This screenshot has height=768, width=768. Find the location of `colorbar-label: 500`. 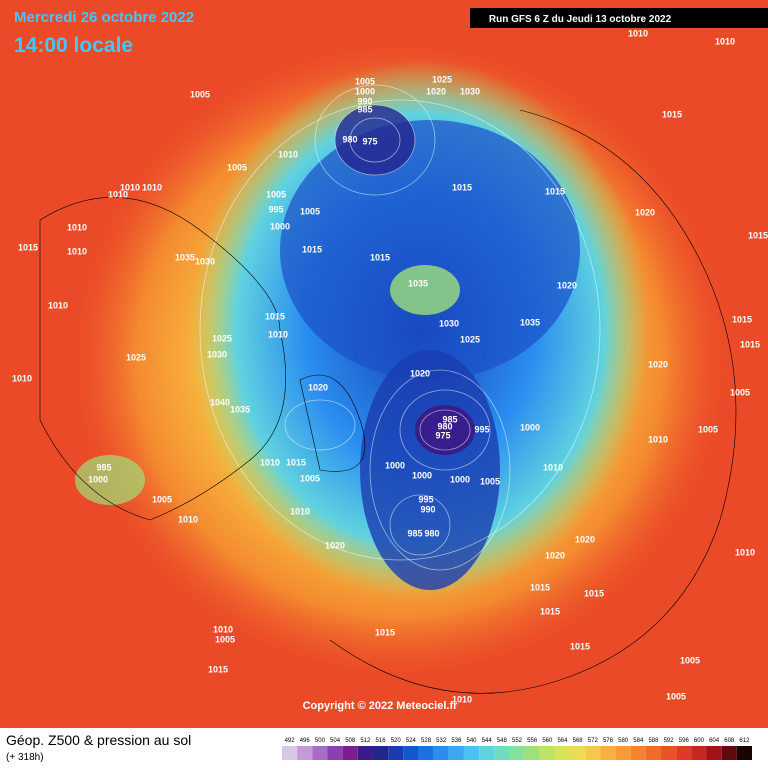

colorbar-label: 500 is located at coordinates (320, 741).